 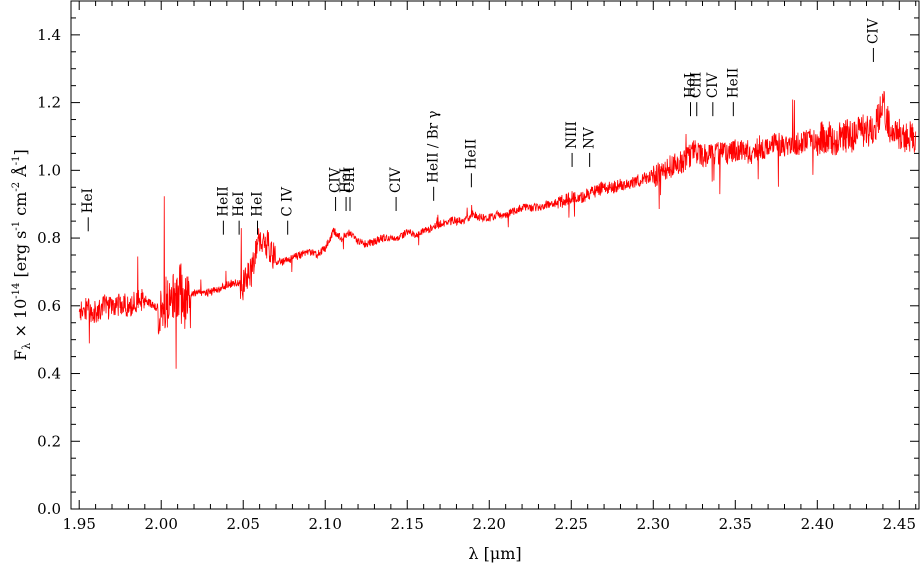 What do you see at coordinates (735, 524) in the screenshot?
I see `x-tick-label: 2.35` at bounding box center [735, 524].